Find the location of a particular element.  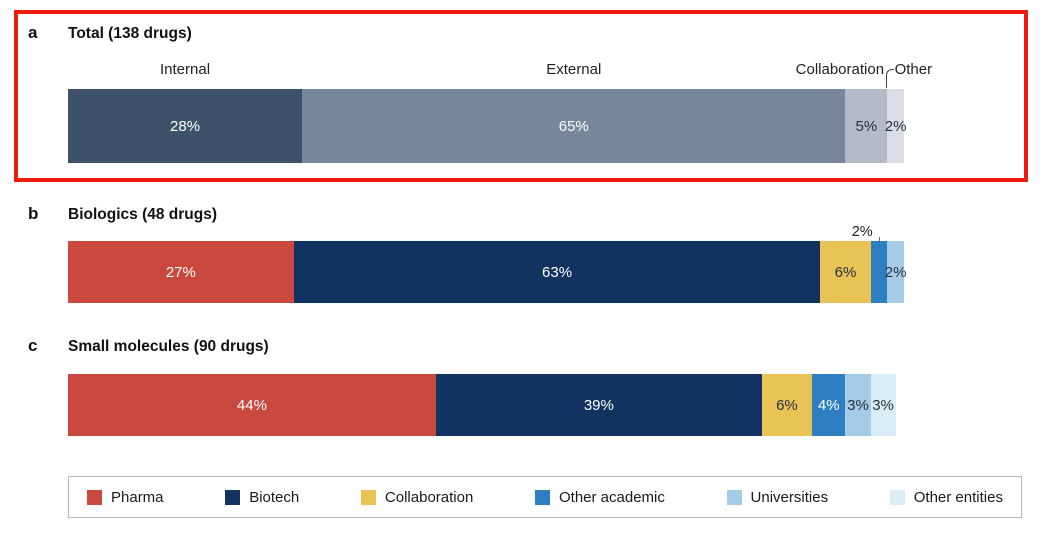

legend-item-other-entities: Other entities is located at coordinates (946, 497).